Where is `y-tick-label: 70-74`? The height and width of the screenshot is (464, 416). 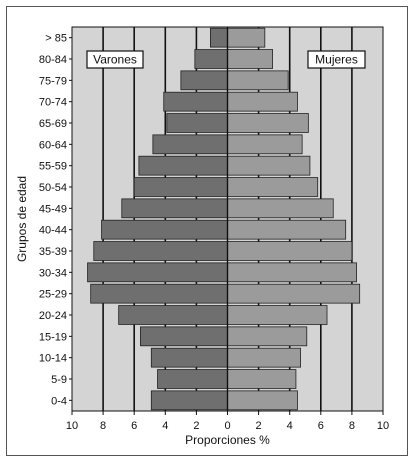
y-tick-label: 70-74 is located at coordinates (53, 103).